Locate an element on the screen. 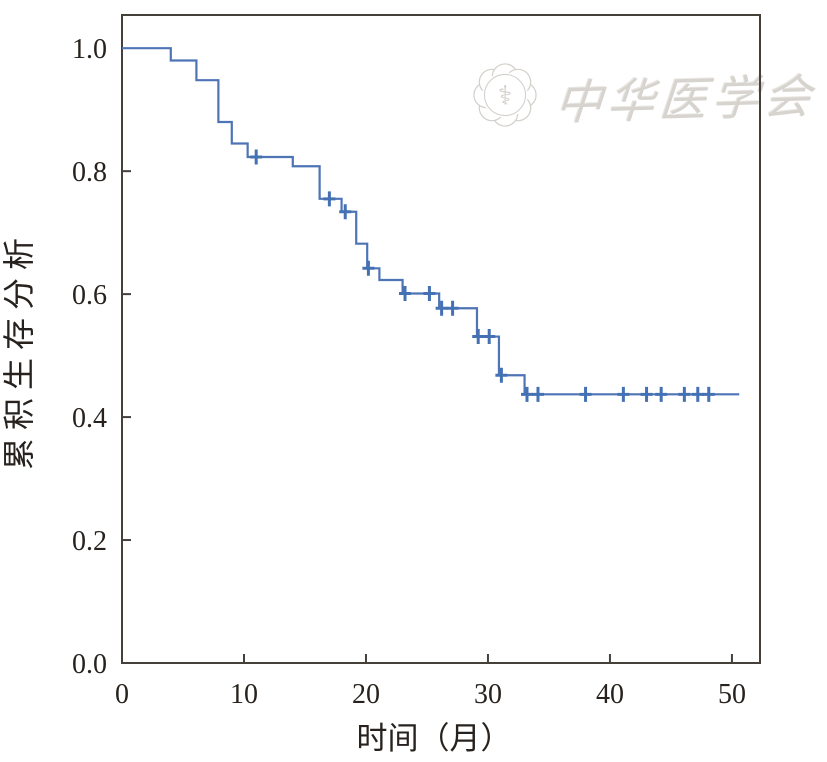 This screenshot has width=827, height=762. x-tick-label: 40 is located at coordinates (610, 694).